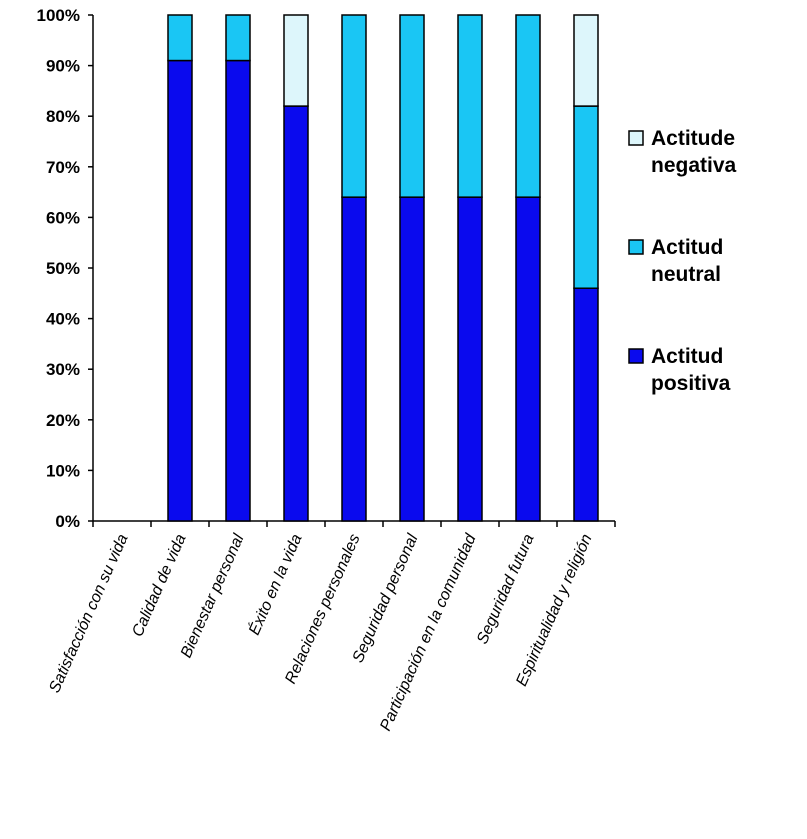  I want to click on y-tick-label: 50%, so click(63, 268).